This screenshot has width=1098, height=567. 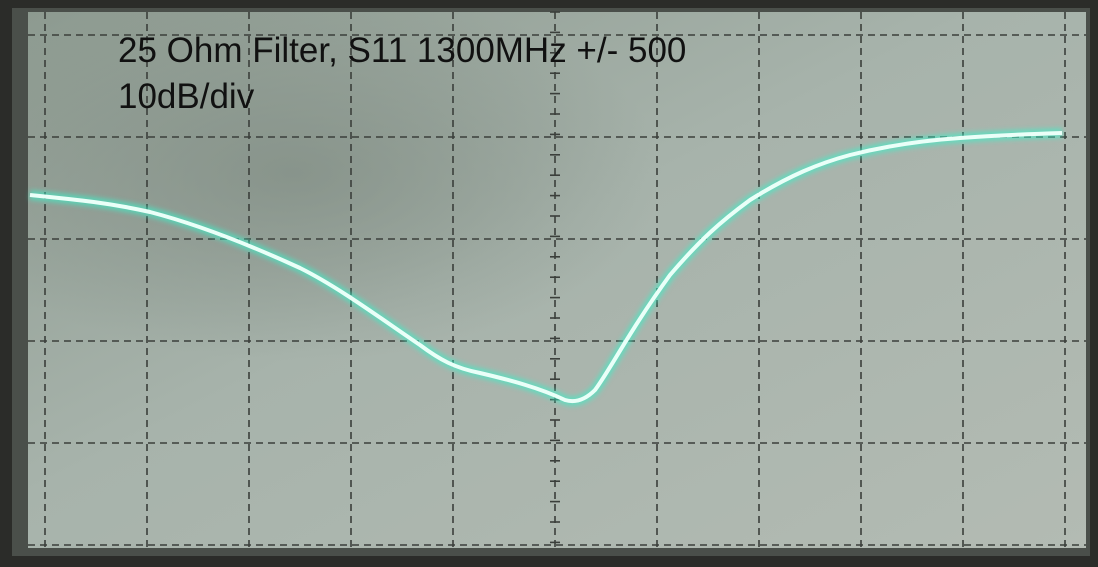 What do you see at coordinates (402, 50) in the screenshot?
I see `title: 25 Ohm Filter, S11 1300MHz +/- 500` at bounding box center [402, 50].